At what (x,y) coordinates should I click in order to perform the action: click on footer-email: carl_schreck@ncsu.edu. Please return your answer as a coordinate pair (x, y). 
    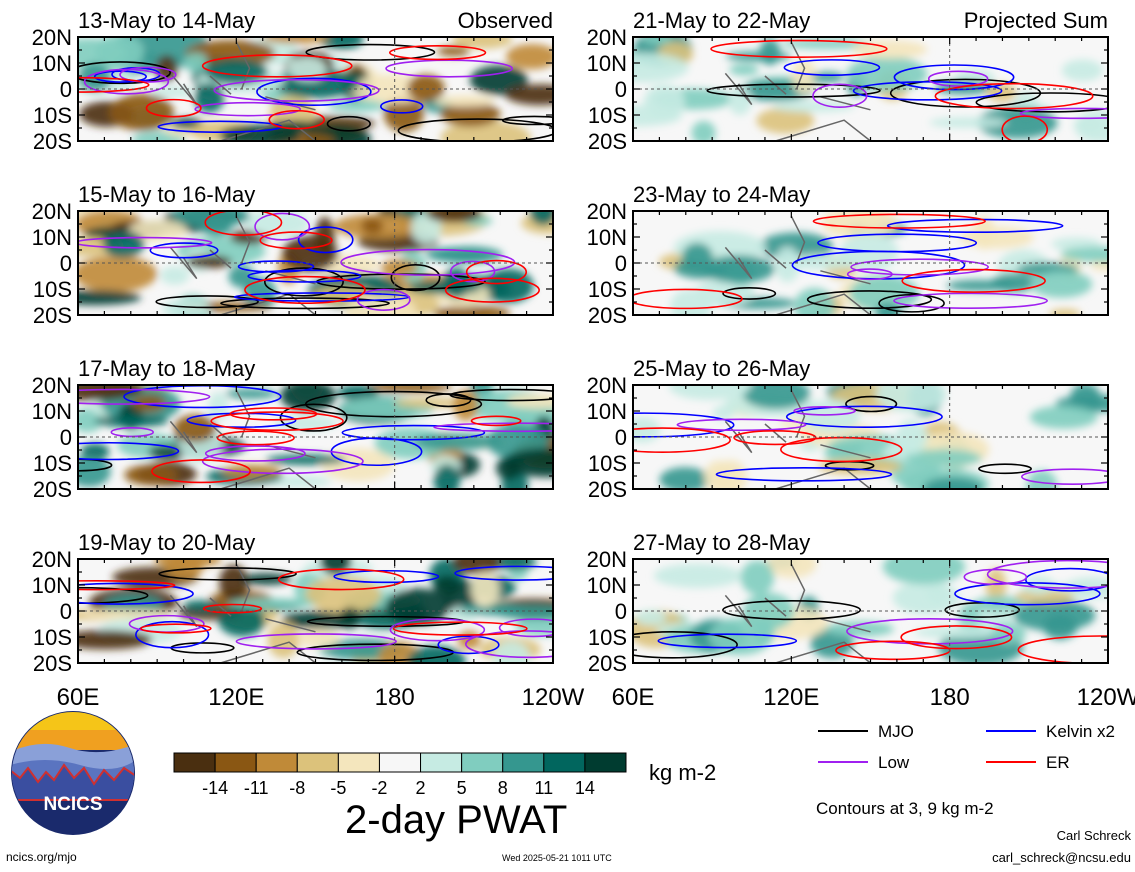
    Looking at the image, I should click on (1061, 857).